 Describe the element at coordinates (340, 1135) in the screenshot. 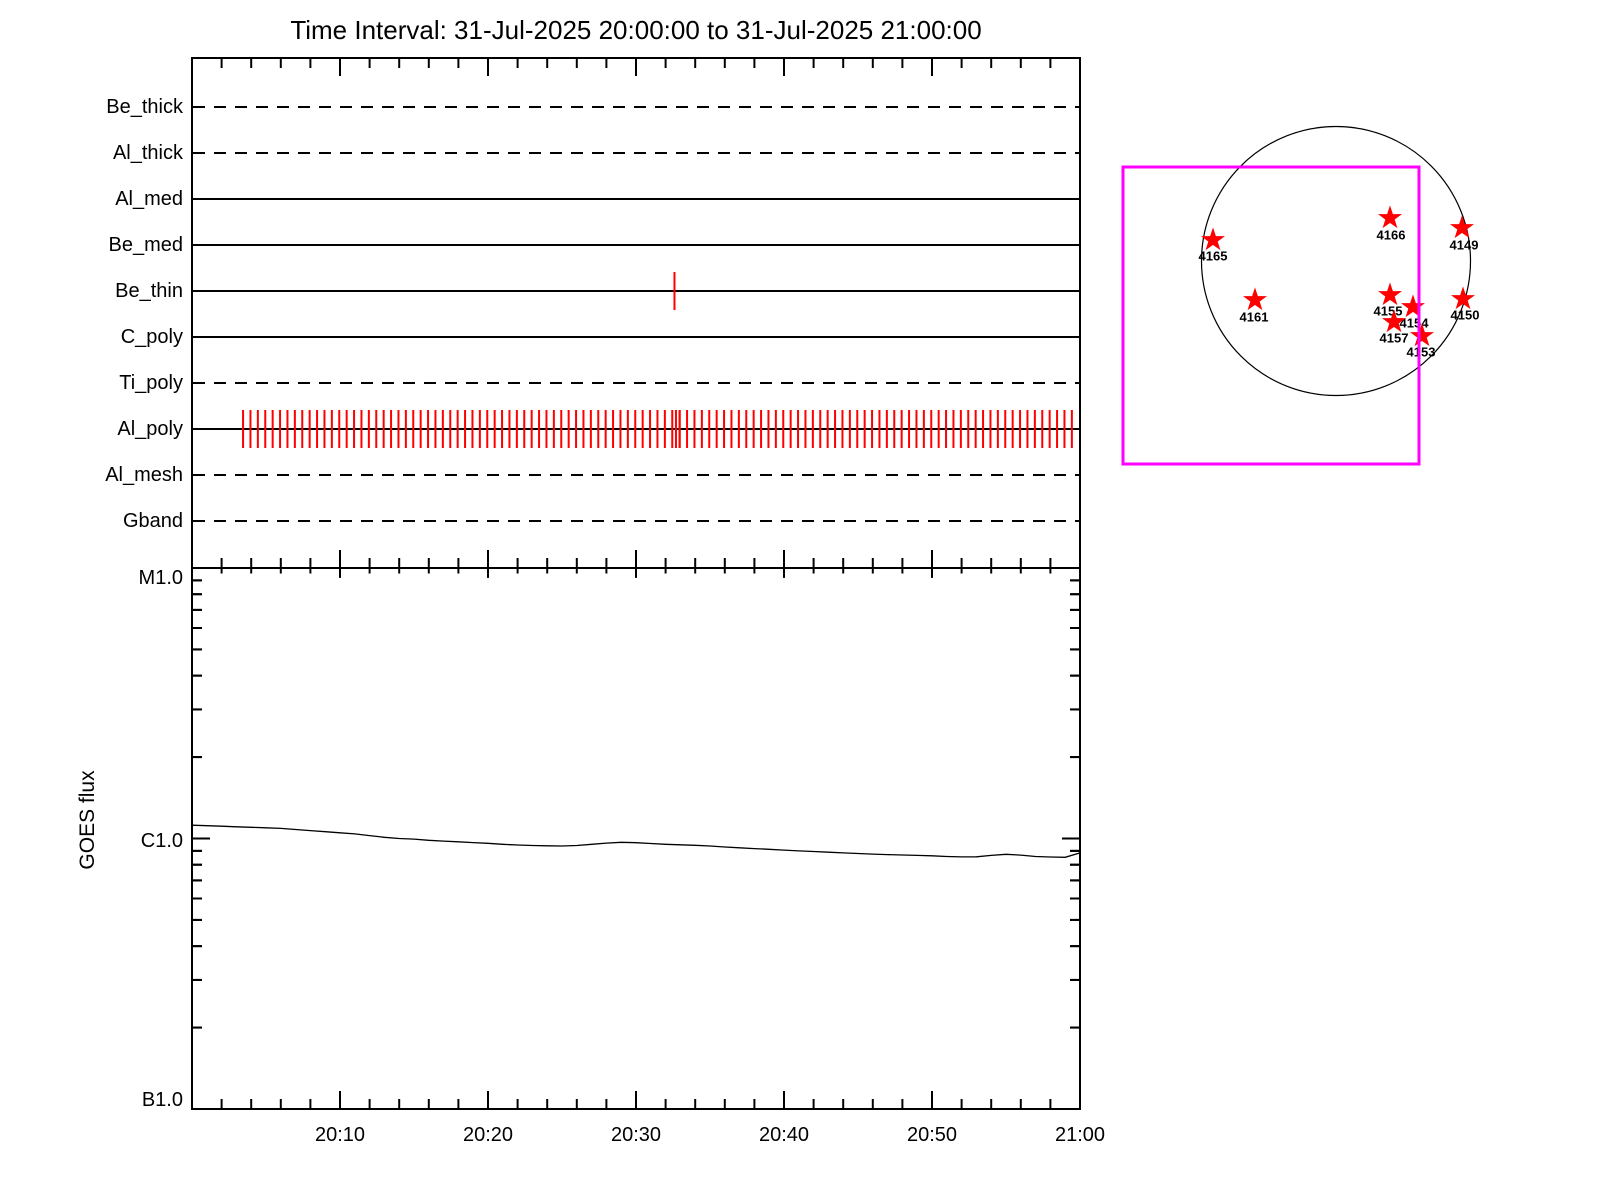

I see `time-tick-label: 20:10` at that location.